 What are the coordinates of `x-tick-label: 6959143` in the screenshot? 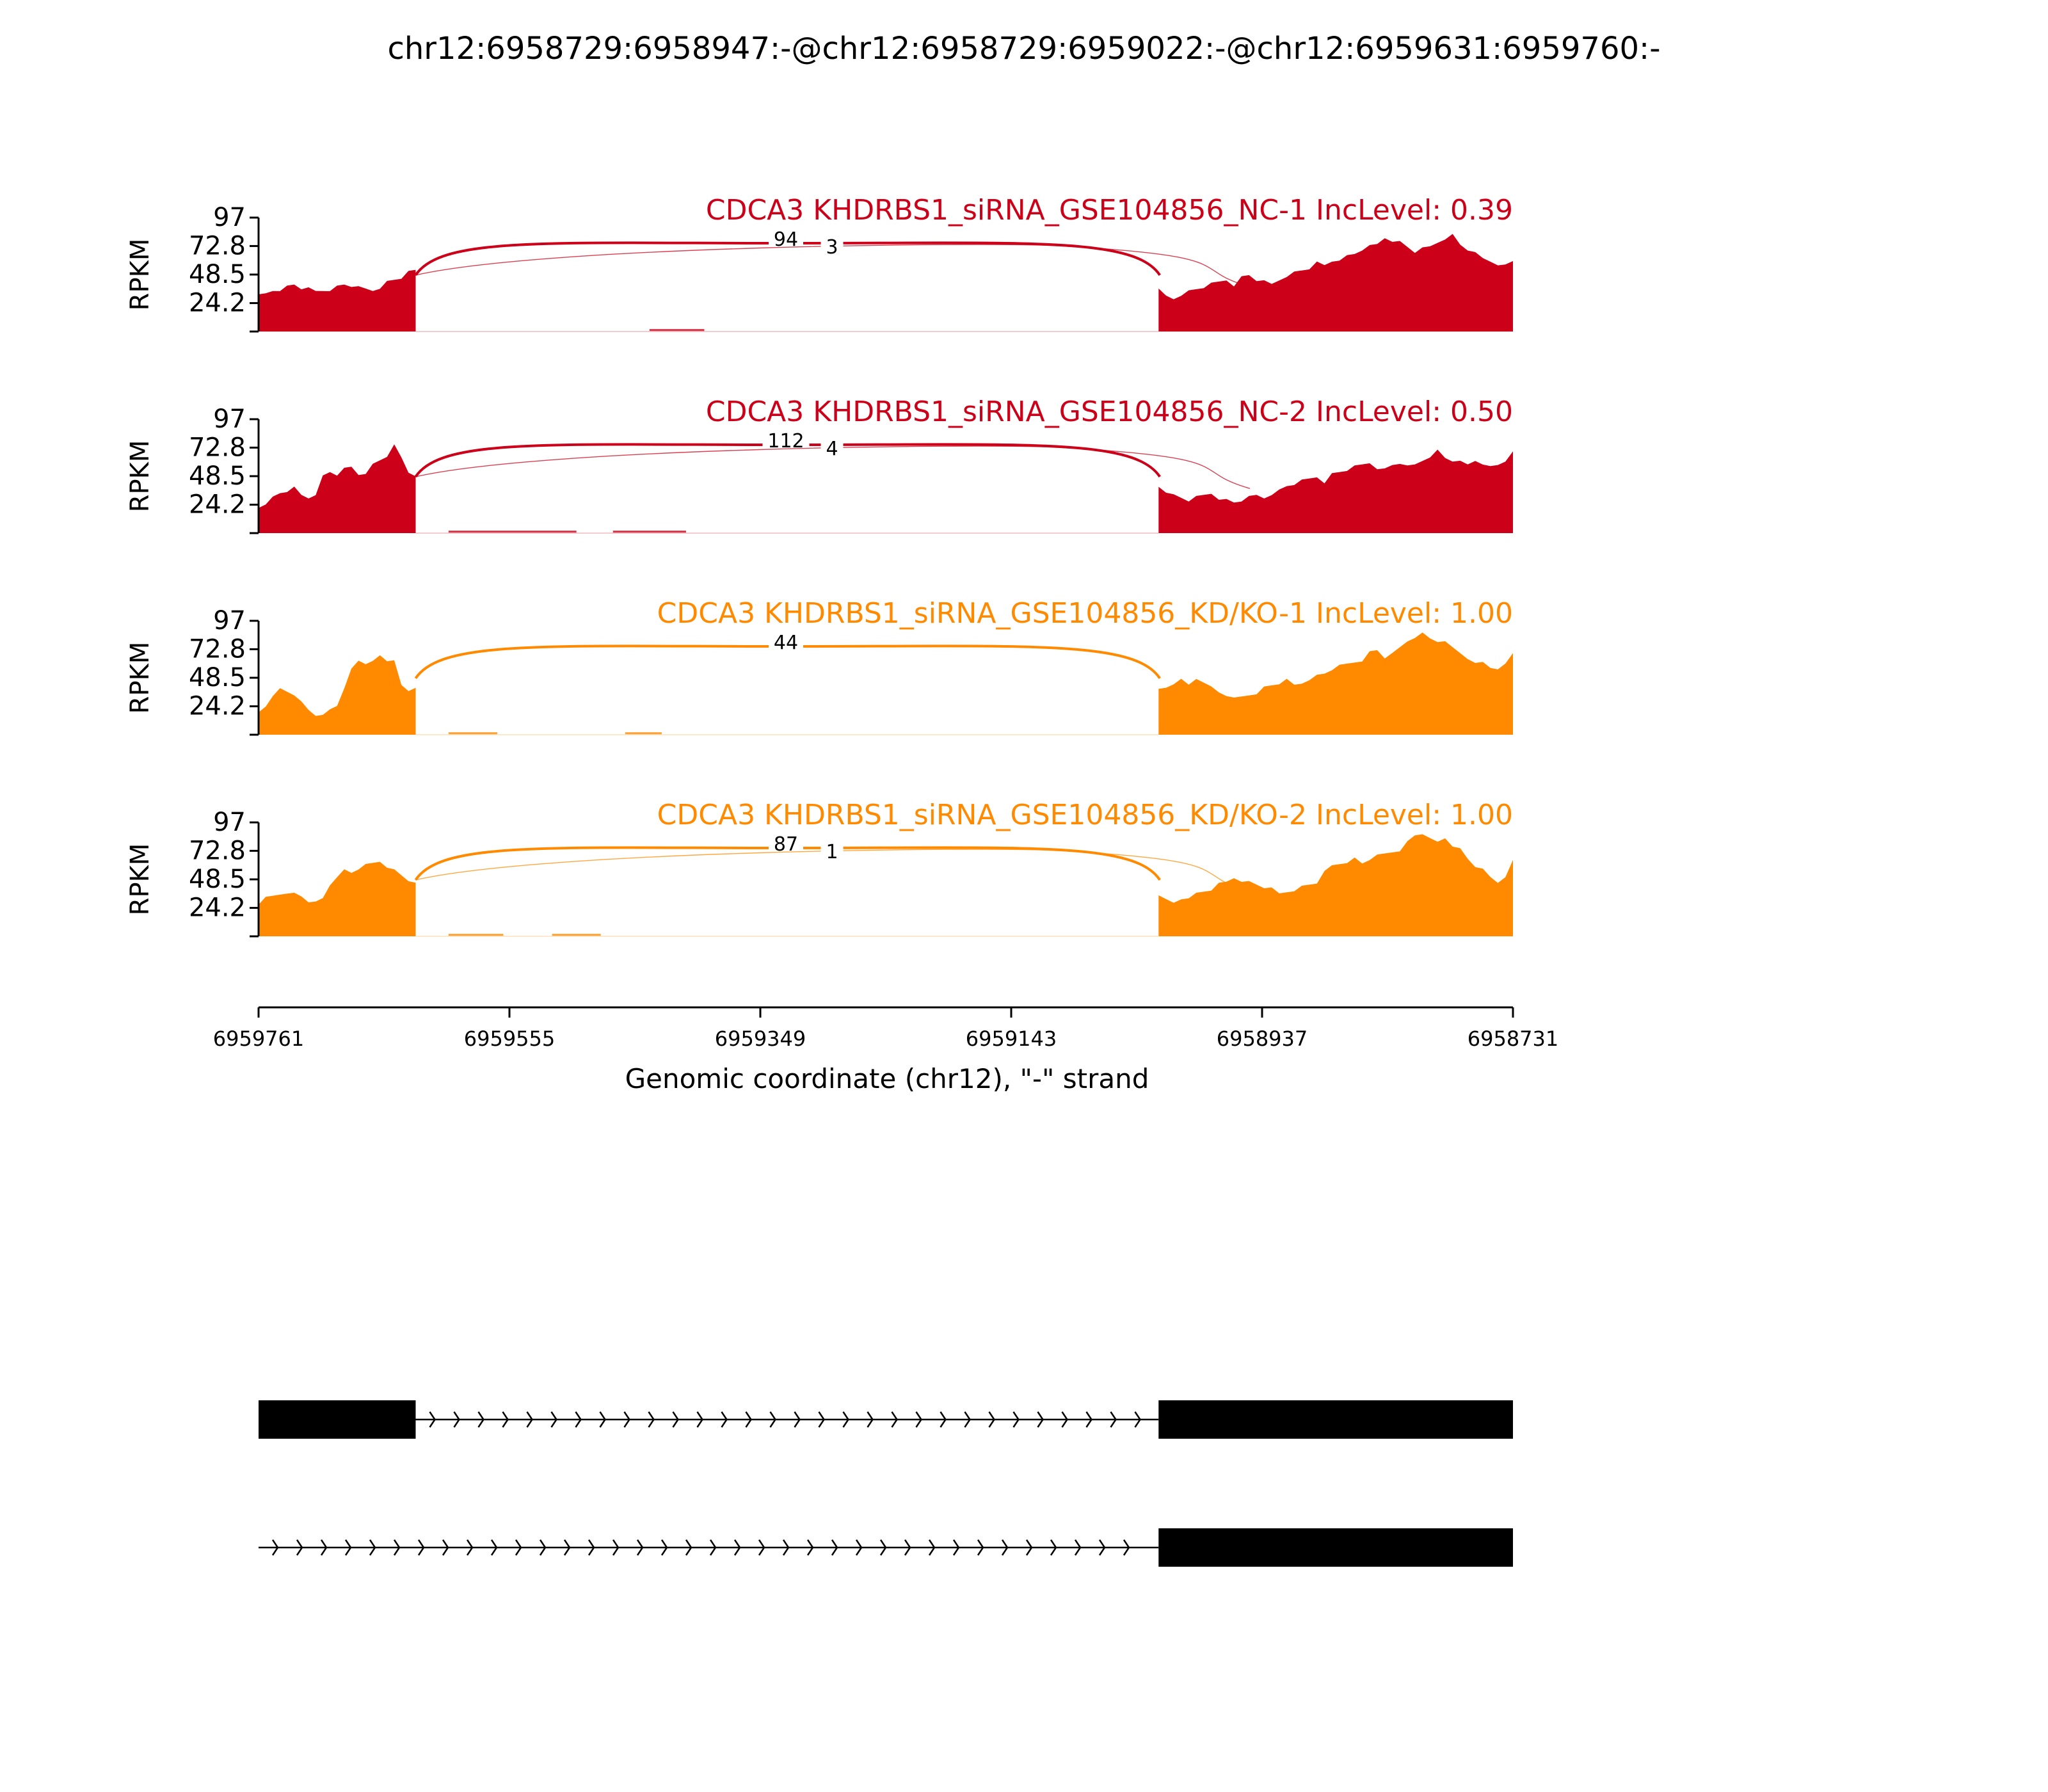 It's located at (1011, 1039).